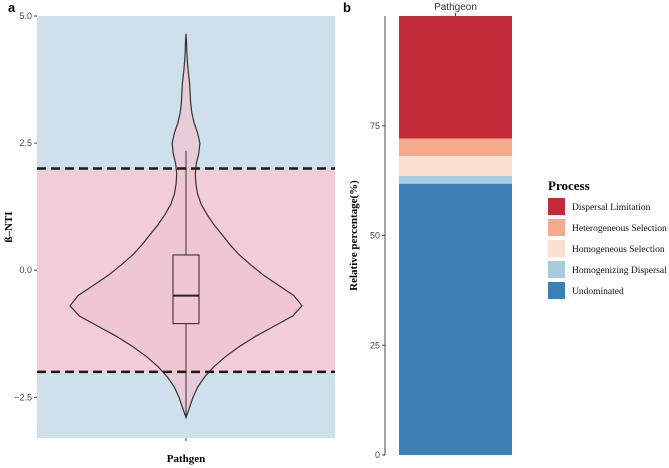  Describe the element at coordinates (455, 166) in the screenshot. I see `bar-segment-homogeneous-selection` at that location.